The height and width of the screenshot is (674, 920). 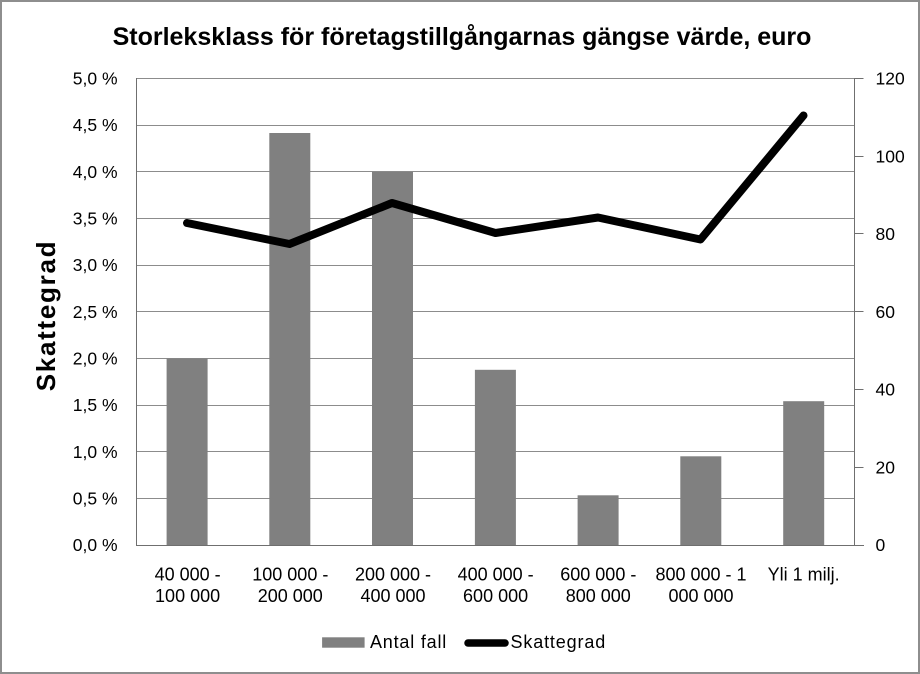 I want to click on svg-text: 000 000, so click(x=700, y=596).